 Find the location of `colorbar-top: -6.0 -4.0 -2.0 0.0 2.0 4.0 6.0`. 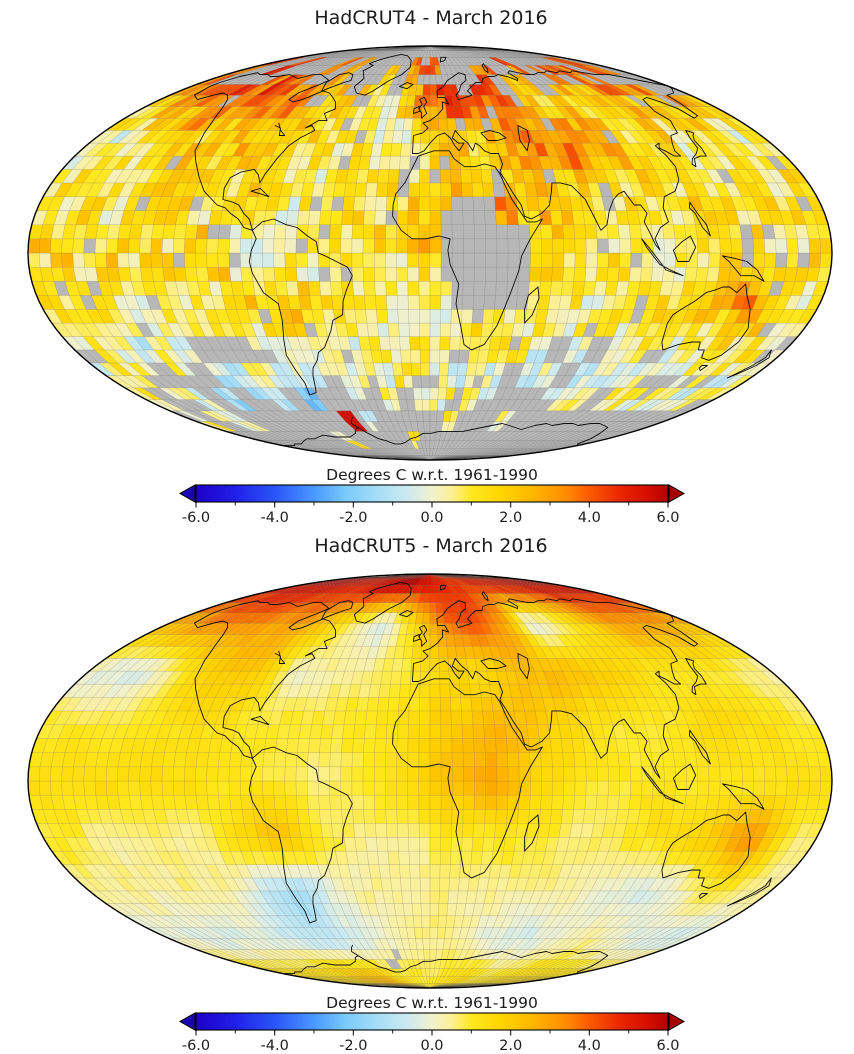

colorbar-top: -6.0 -4.0 -2.0 0.0 2.0 4.0 6.0 is located at coordinates (432, 505).